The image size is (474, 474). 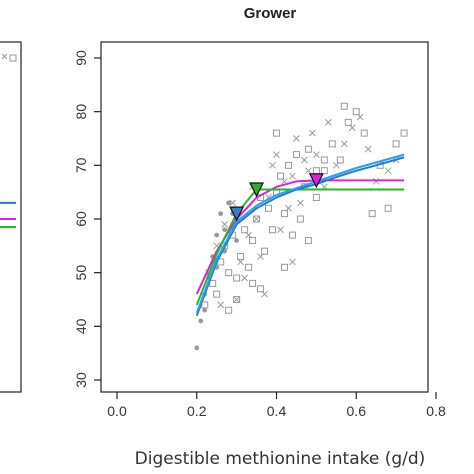 What do you see at coordinates (197, 411) in the screenshot?
I see `x-tick-label: 0.2` at bounding box center [197, 411].